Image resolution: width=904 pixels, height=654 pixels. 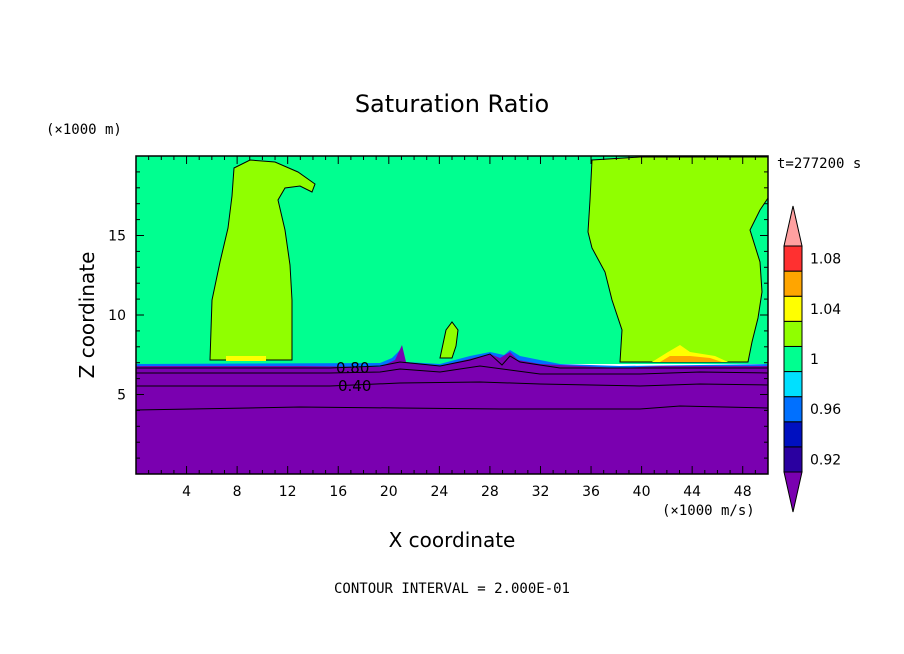 I want to click on y-axis-unit: (×1000 m), so click(x=84, y=130).